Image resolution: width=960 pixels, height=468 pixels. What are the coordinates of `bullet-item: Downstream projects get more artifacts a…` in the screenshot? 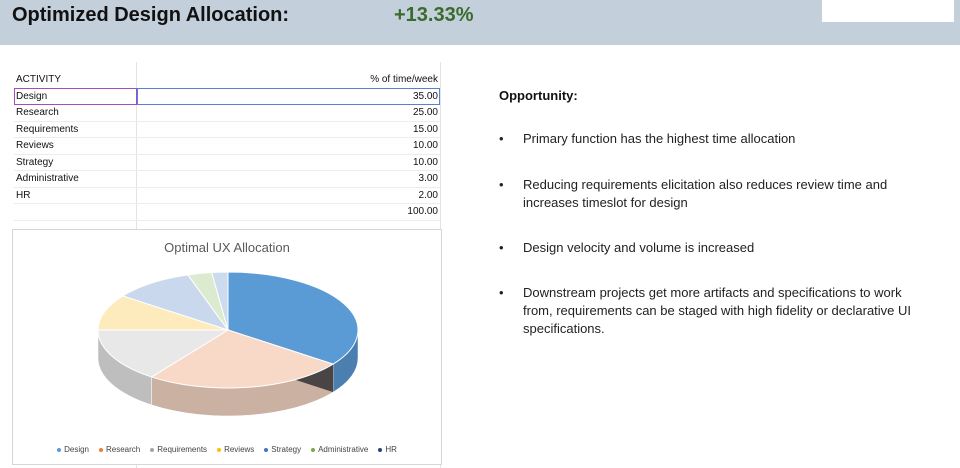 It's located at (713, 311).